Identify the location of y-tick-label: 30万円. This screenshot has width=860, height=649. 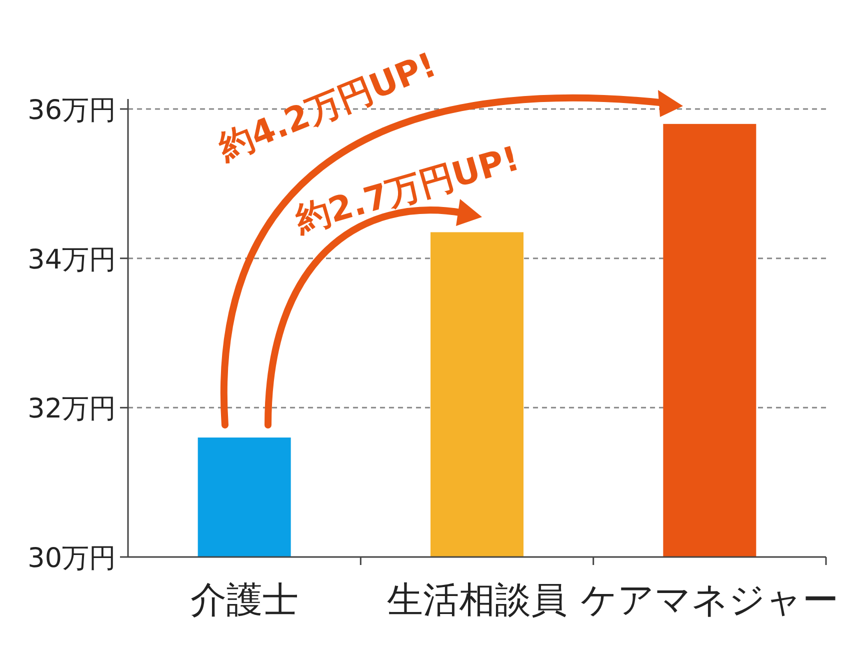
(72, 558).